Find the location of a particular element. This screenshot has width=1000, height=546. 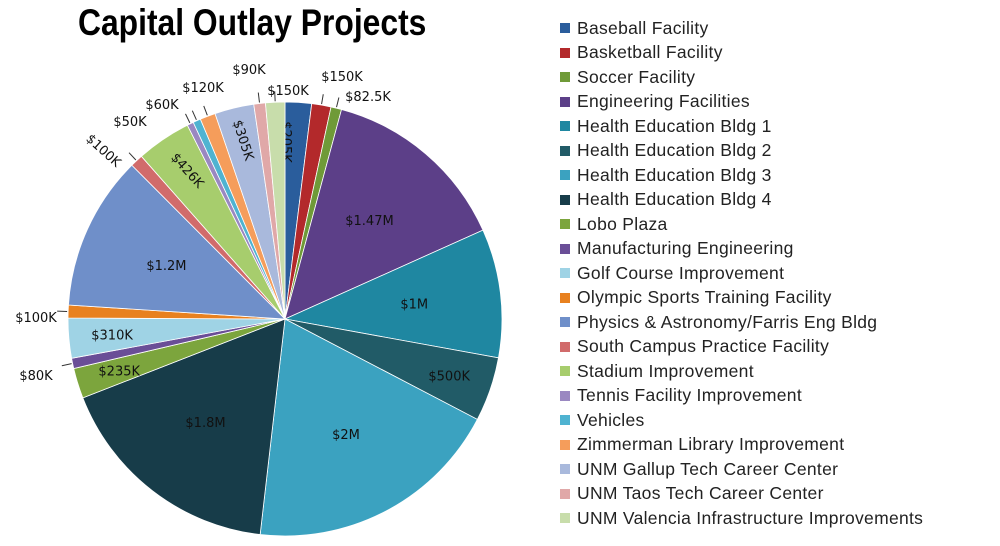

legend-item: Engineering Facilities is located at coordinates (741, 102).